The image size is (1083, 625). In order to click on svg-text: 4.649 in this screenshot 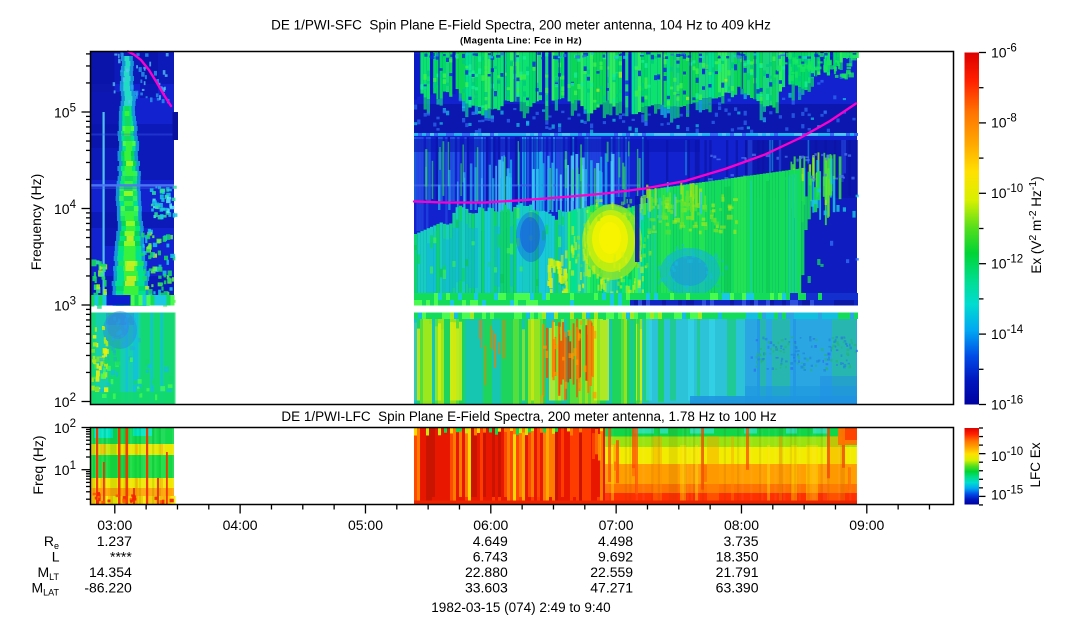, I will do `click(490, 541)`.